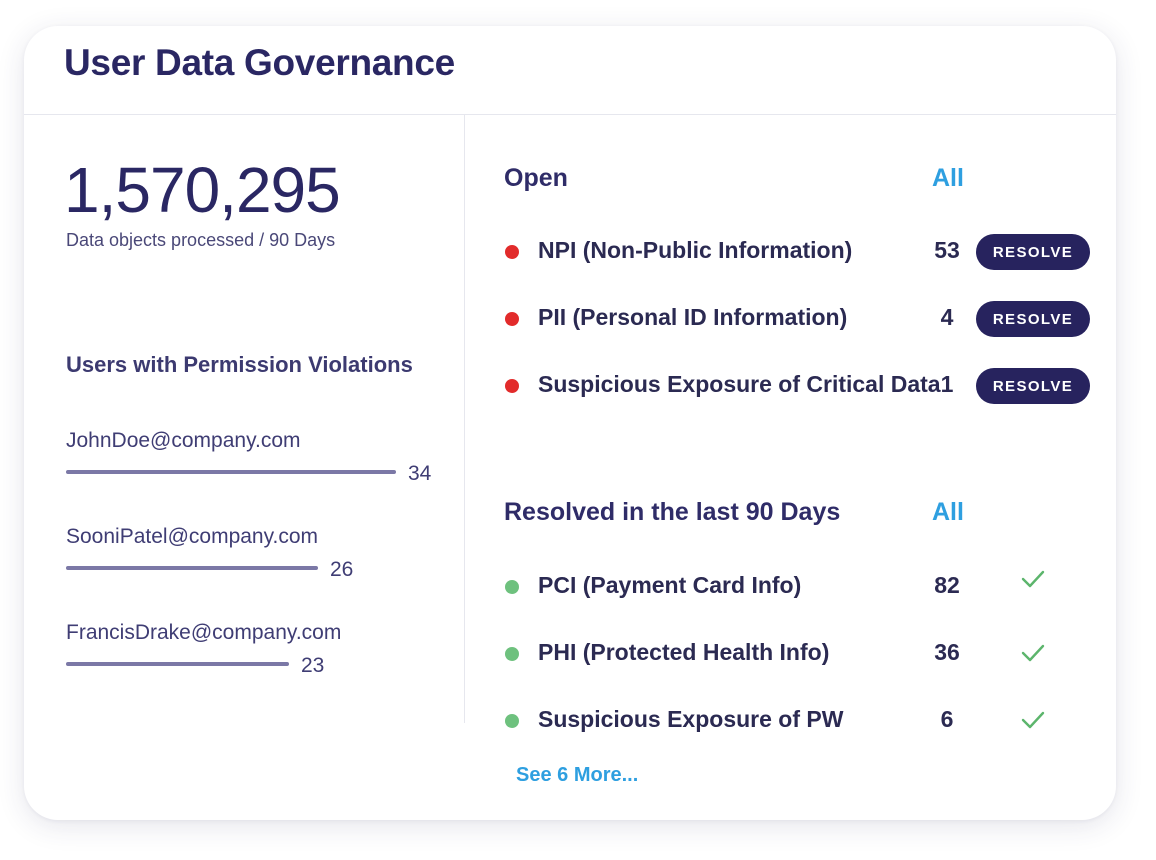 The image size is (1156, 860). Describe the element at coordinates (342, 569) in the screenshot. I see `violation-user-count: 26` at that location.